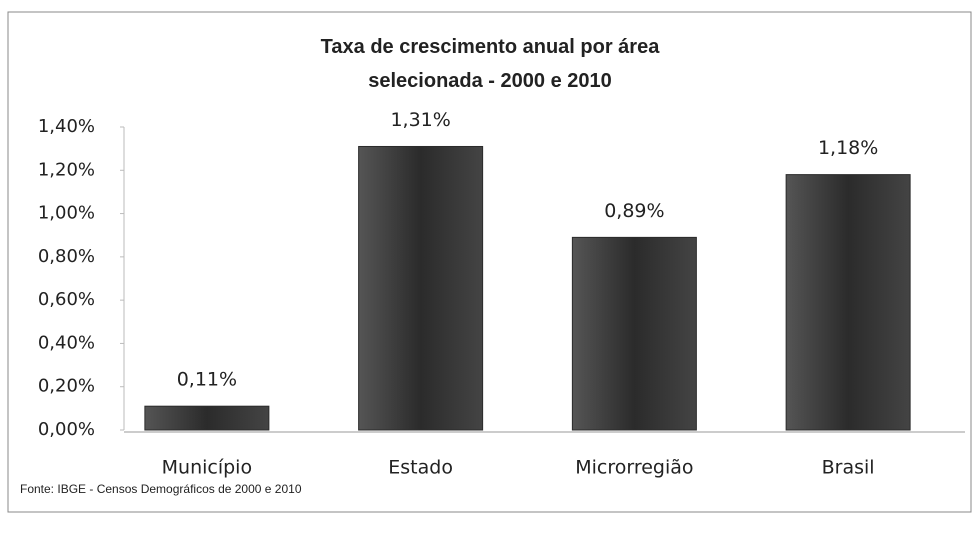 The height and width of the screenshot is (540, 979). What do you see at coordinates (420, 468) in the screenshot?
I see `x-tick-label: Estado` at bounding box center [420, 468].